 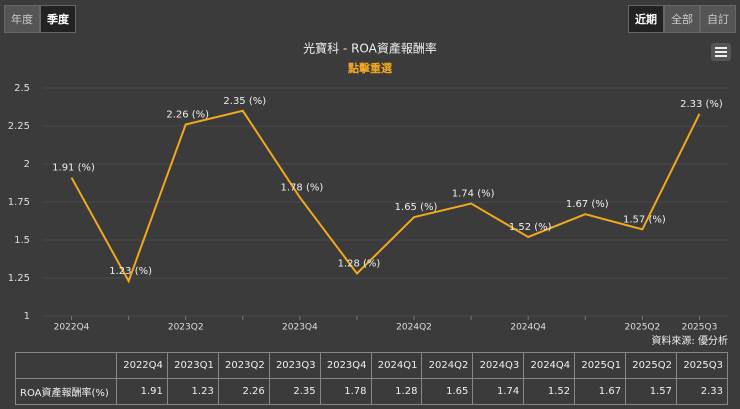 I want to click on cell: 1.57, so click(x=651, y=391).